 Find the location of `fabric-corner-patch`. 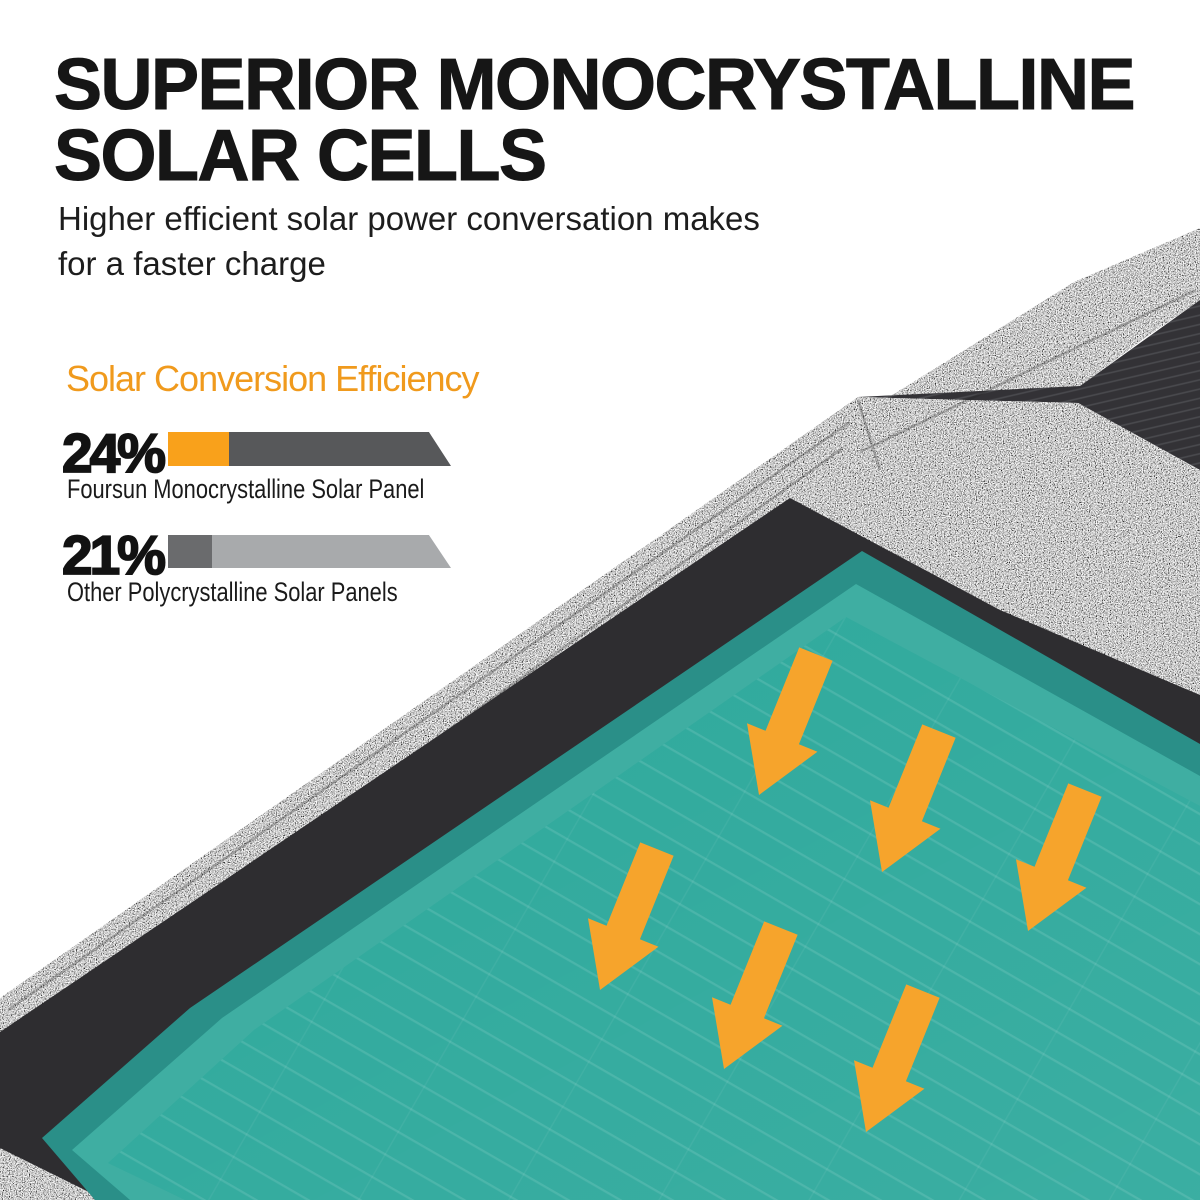

fabric-corner-patch is located at coordinates (52, 1174).